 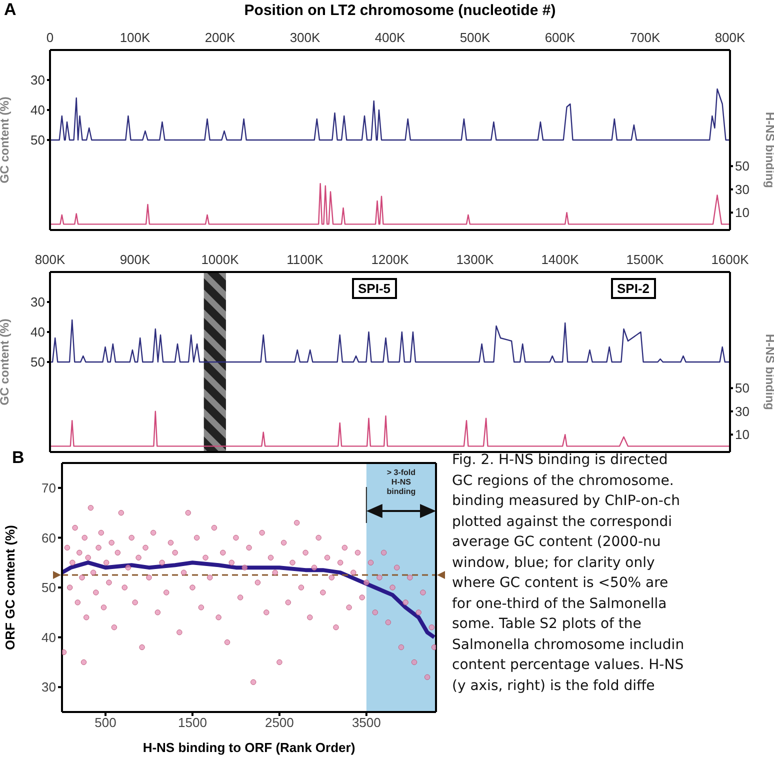 What do you see at coordinates (279, 722) in the screenshot?
I see `x-tick-label: 2500` at bounding box center [279, 722].